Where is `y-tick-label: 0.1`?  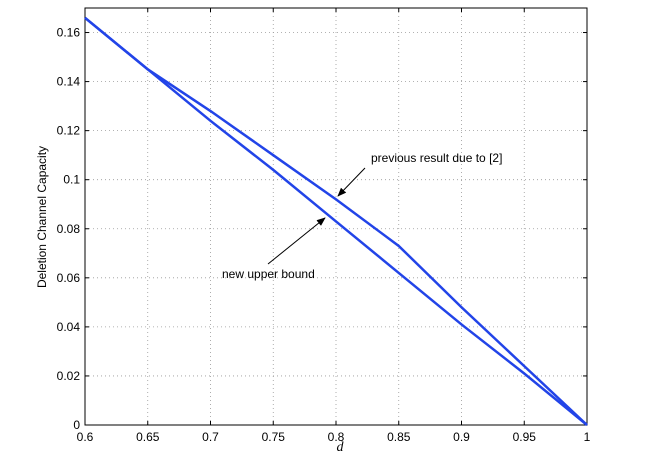
y-tick-label: 0.1 is located at coordinates (71, 180).